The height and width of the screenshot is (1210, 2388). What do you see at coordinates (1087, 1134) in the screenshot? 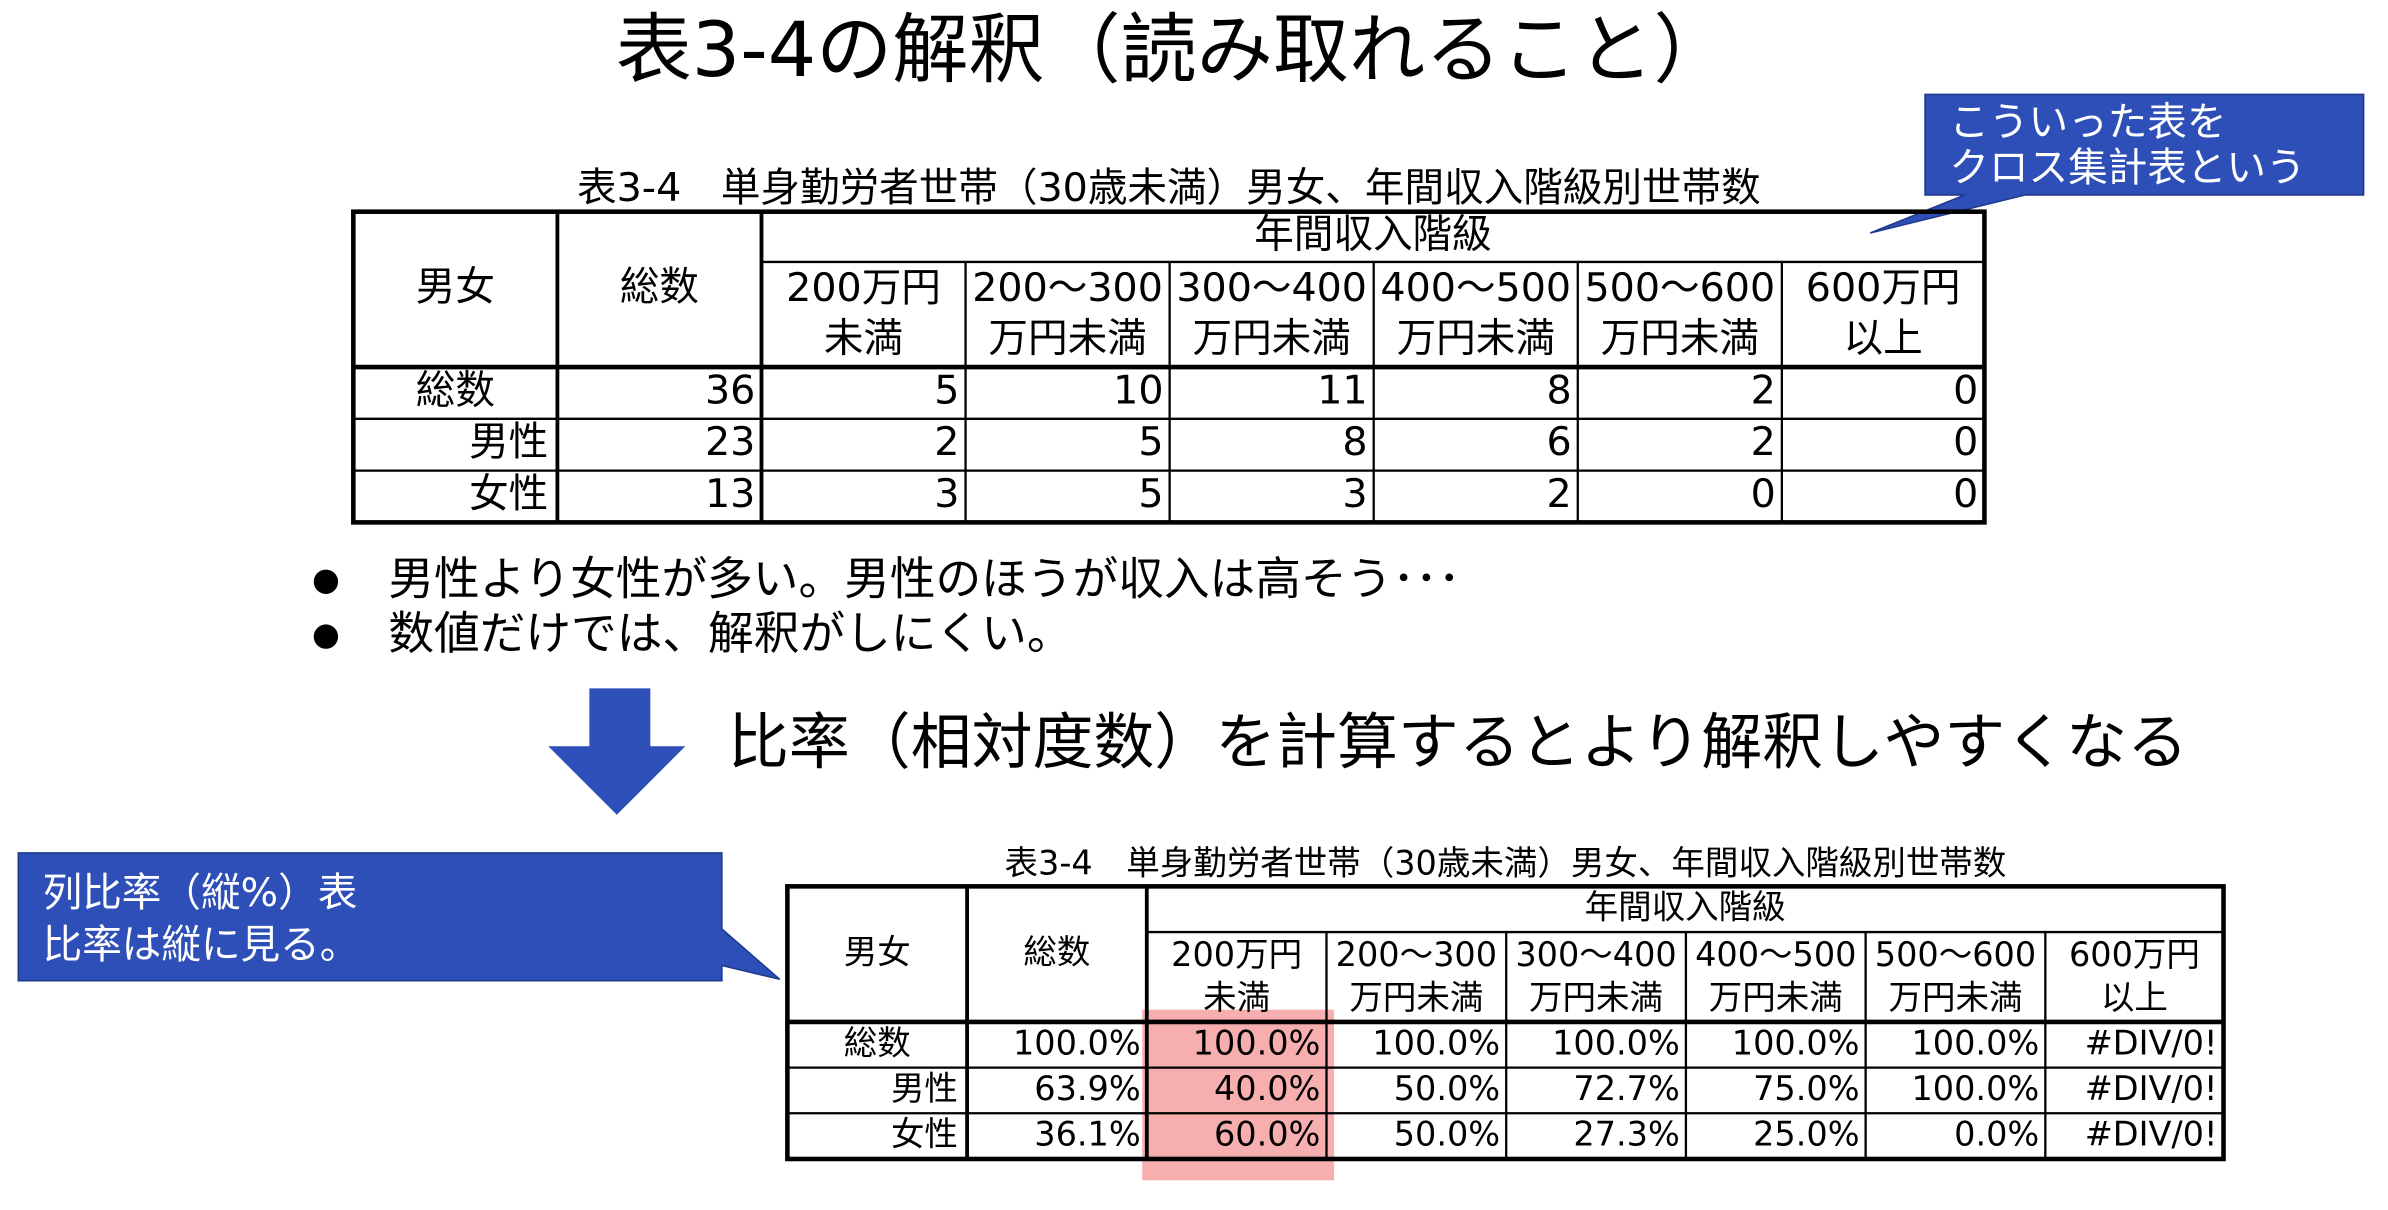
I see `table-cell: 36.1%` at bounding box center [1087, 1134].